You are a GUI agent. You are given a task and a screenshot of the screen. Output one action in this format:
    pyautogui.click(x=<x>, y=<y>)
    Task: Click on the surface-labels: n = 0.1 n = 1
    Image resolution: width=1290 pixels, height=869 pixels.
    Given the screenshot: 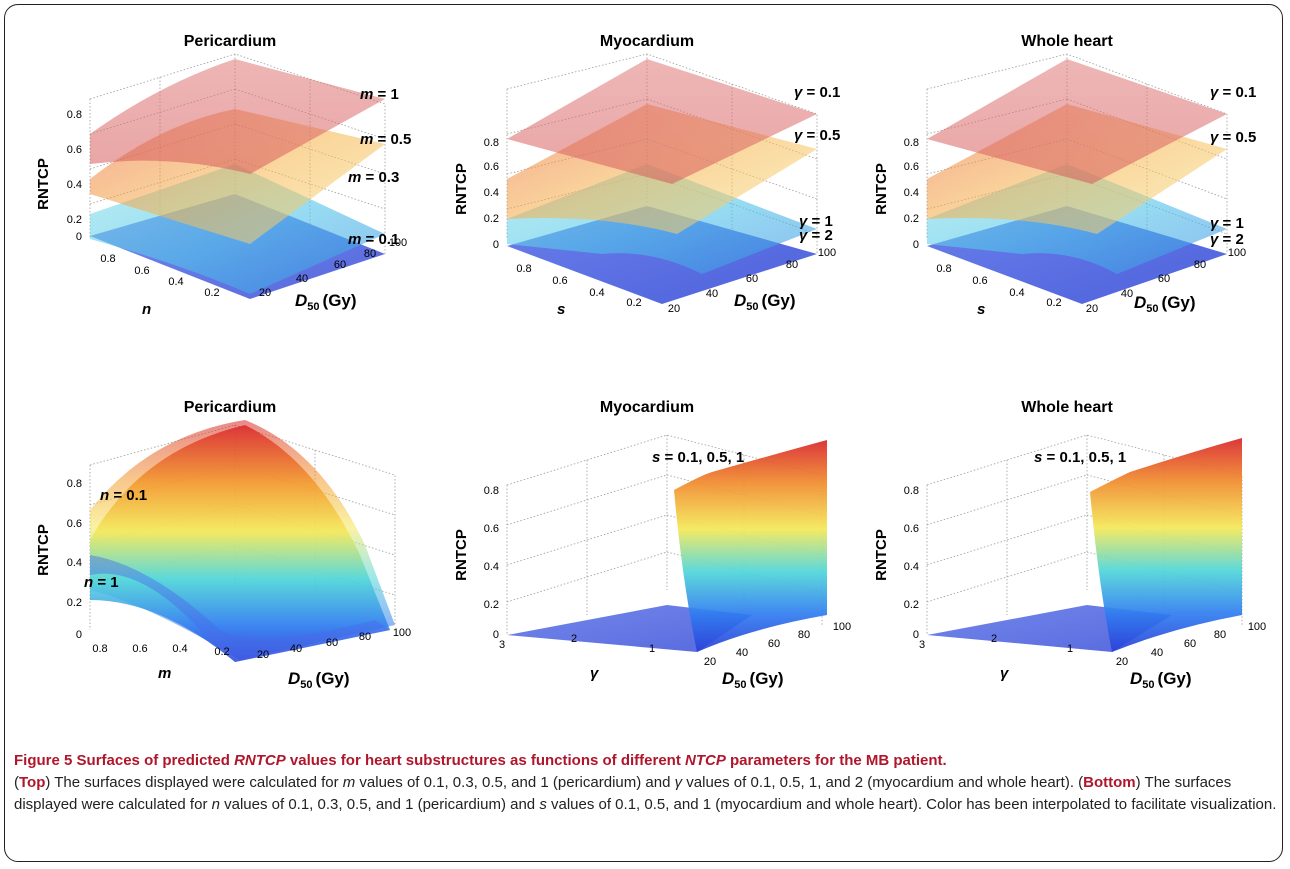 What is the action you would take?
    pyautogui.click(x=115, y=539)
    